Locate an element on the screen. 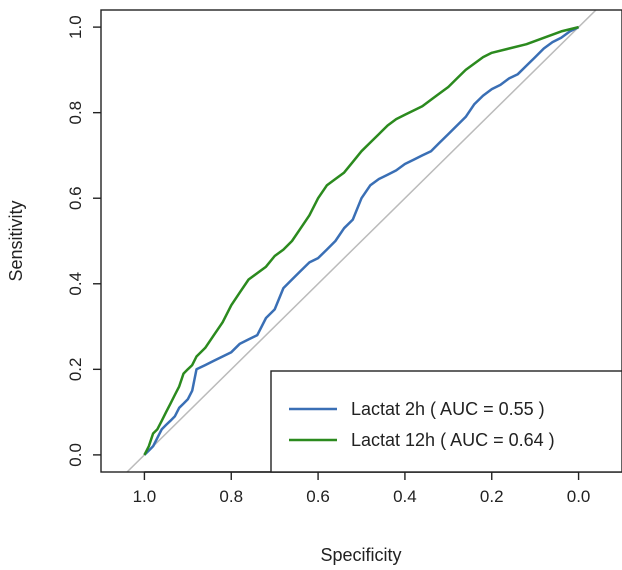 The height and width of the screenshot is (570, 622). y-tick-label: 0.2 is located at coordinates (75, 370).